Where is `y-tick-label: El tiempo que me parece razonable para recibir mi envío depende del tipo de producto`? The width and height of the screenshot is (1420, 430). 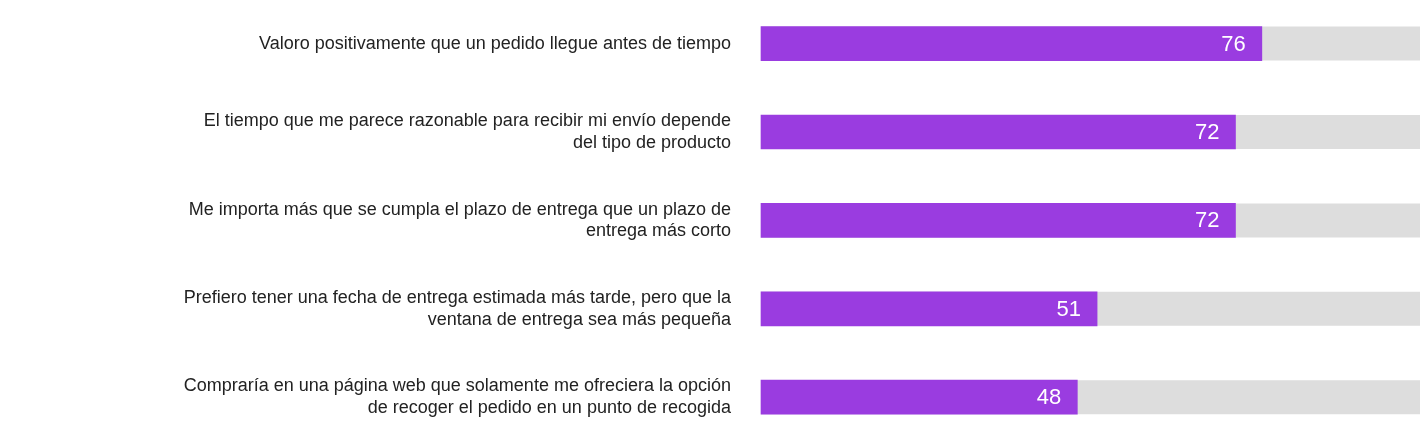 y-tick-label: El tiempo que me parece razonable para recibir mi envío depende del tipo de producto is located at coordinates (467, 131).